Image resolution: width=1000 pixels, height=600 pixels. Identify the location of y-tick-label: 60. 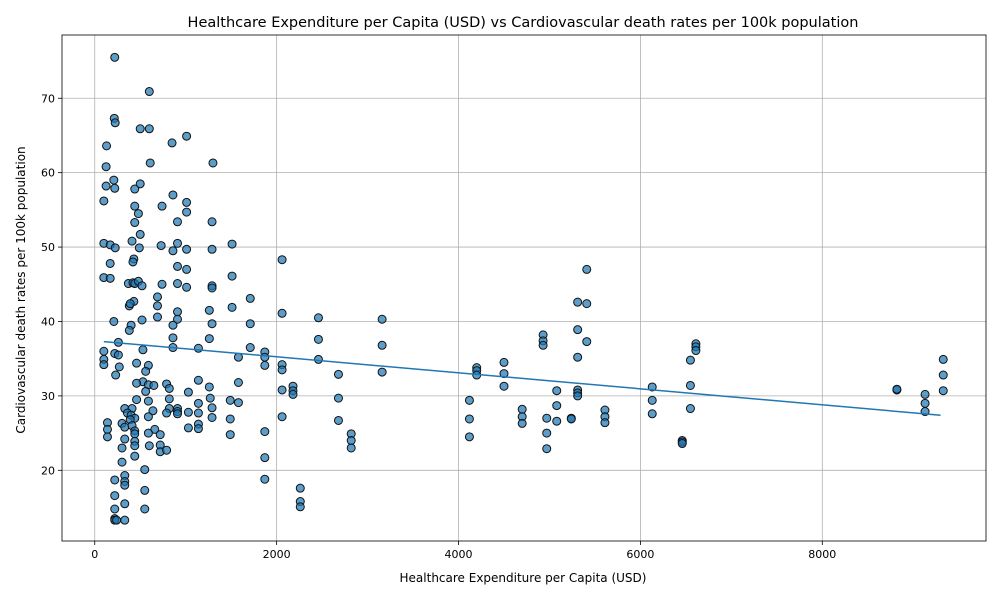
(48, 173).